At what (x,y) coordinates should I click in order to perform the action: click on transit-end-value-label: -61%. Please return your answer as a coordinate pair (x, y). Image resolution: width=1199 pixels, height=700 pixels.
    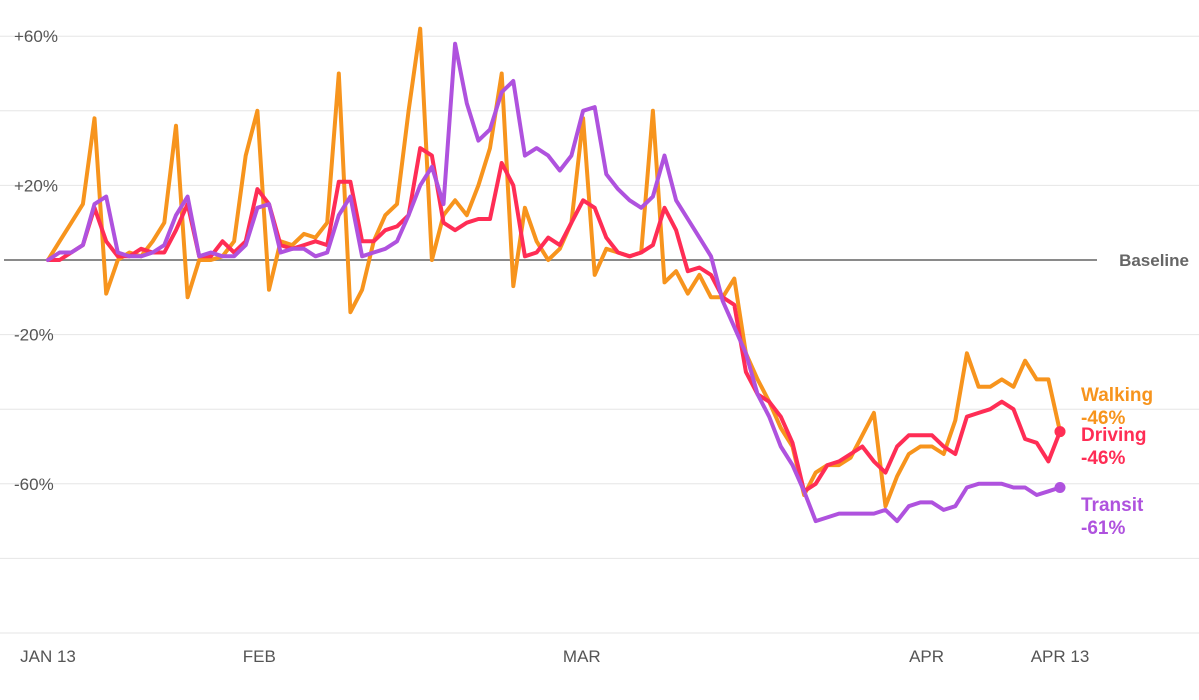
    Looking at the image, I should click on (1103, 528).